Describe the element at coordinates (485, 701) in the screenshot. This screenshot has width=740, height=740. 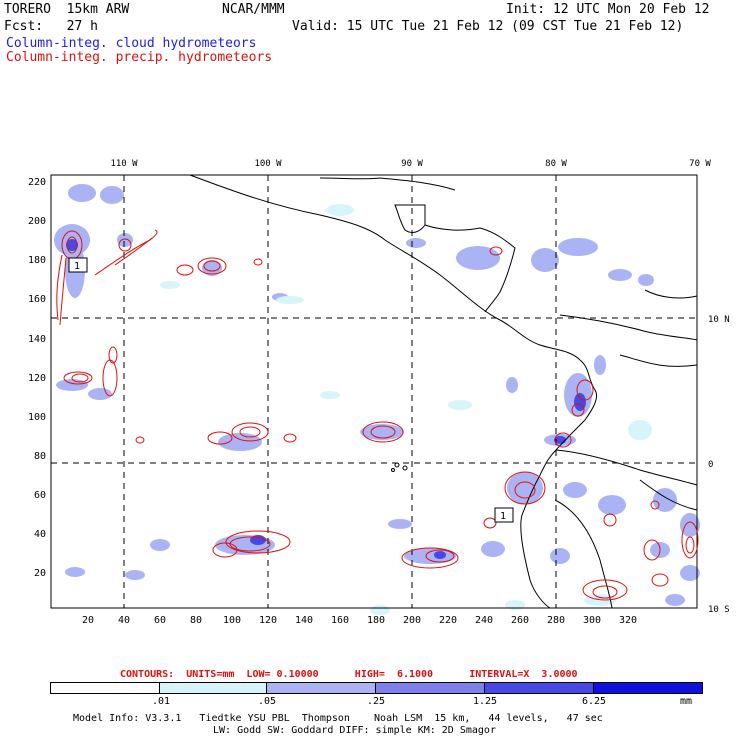
I see `colorbar-label: 1.25` at that location.